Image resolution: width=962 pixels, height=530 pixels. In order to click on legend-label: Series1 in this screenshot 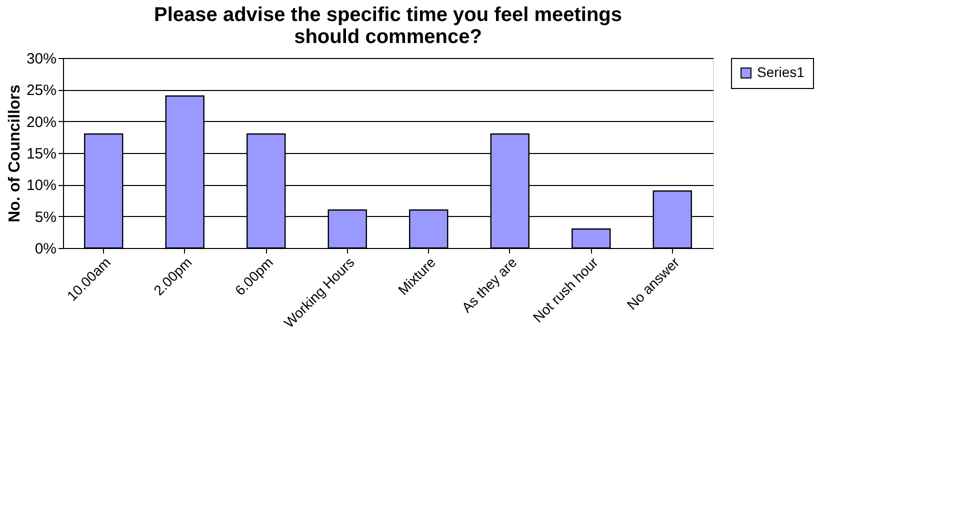, I will do `click(781, 72)`.